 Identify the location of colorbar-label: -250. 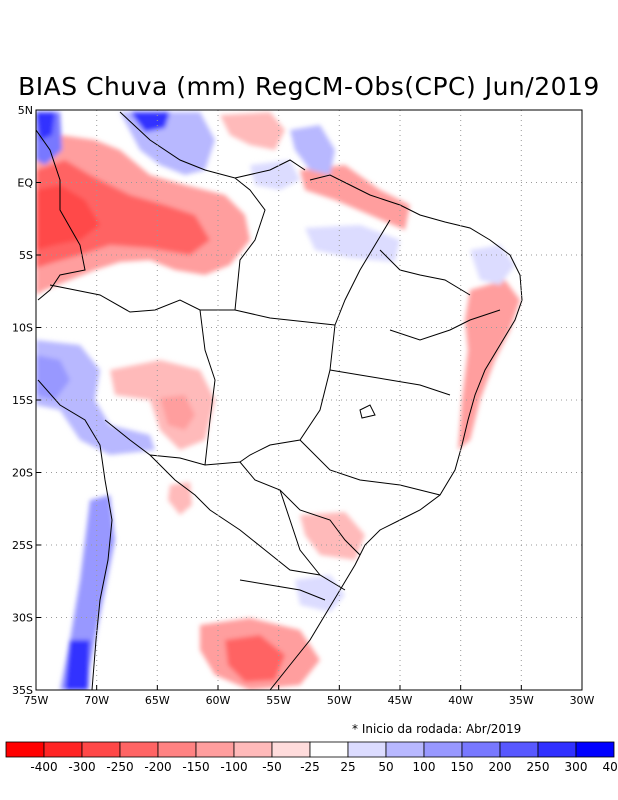
(120, 767).